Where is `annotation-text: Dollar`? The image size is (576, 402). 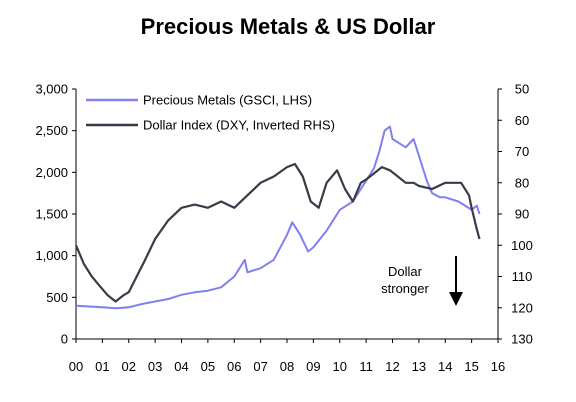 annotation-text: Dollar is located at coordinates (405, 271).